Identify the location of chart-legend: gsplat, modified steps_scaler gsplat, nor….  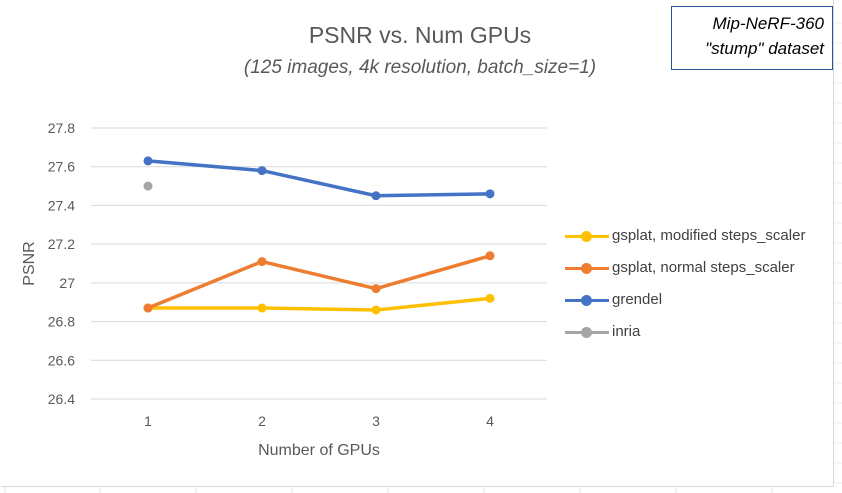
(685, 288).